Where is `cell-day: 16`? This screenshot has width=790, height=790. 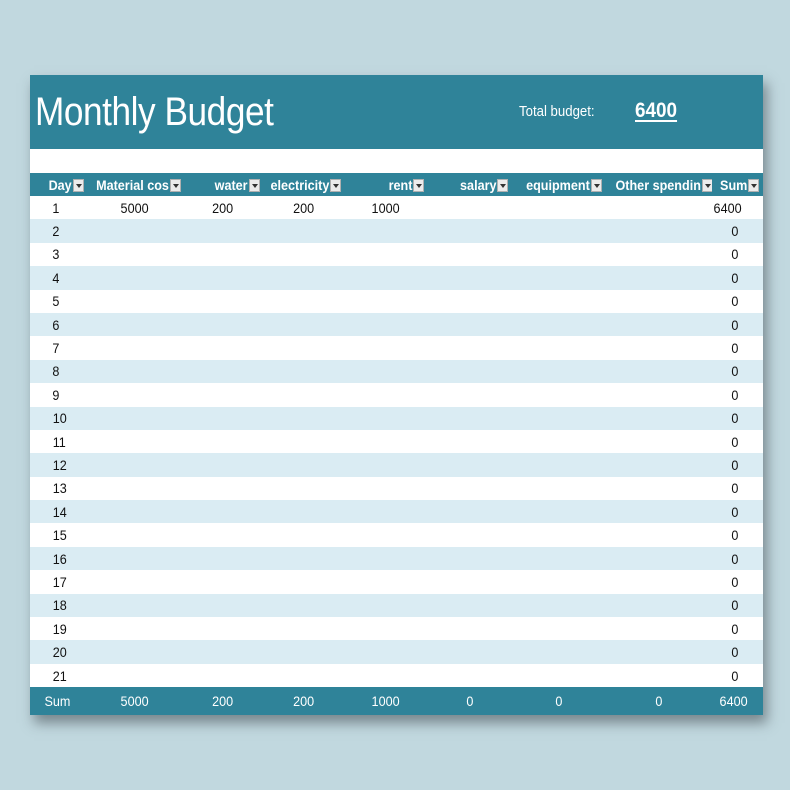 cell-day: 16 is located at coordinates (59, 558).